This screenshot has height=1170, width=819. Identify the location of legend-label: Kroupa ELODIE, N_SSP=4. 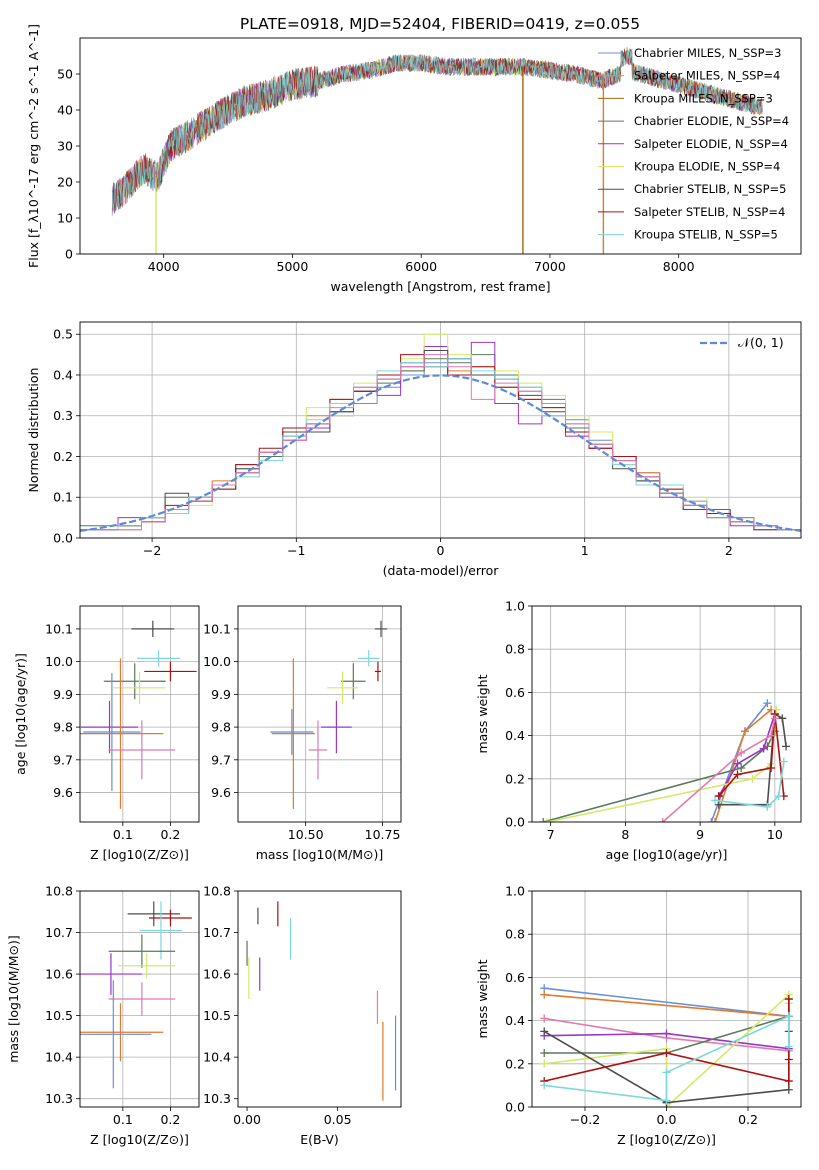
(707, 167).